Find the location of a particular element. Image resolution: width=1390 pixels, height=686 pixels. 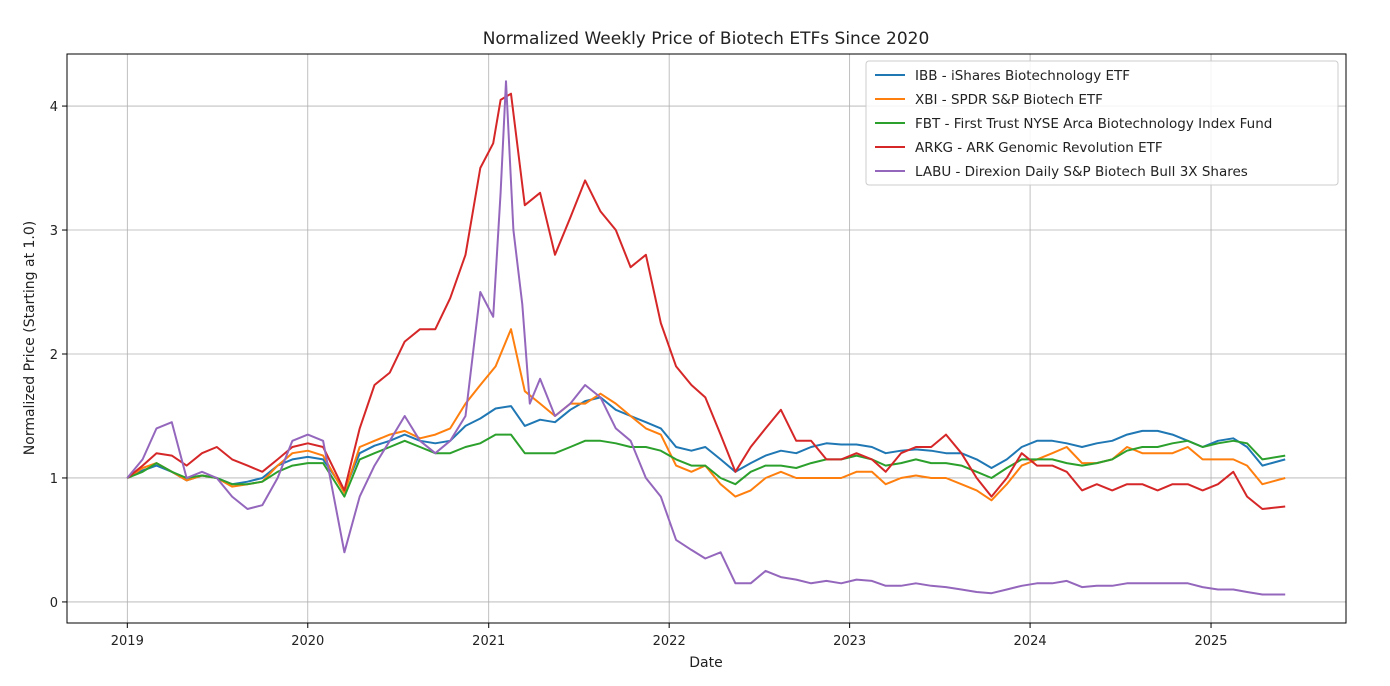

y-axis-title: Normalized Price (Starting at 1.0) is located at coordinates (30, 338).